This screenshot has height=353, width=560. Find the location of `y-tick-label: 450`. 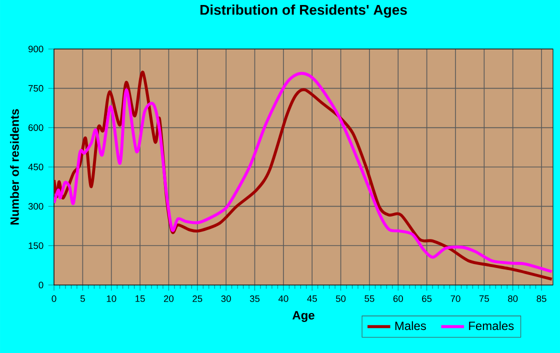

y-tick-label: 450 is located at coordinates (36, 167).